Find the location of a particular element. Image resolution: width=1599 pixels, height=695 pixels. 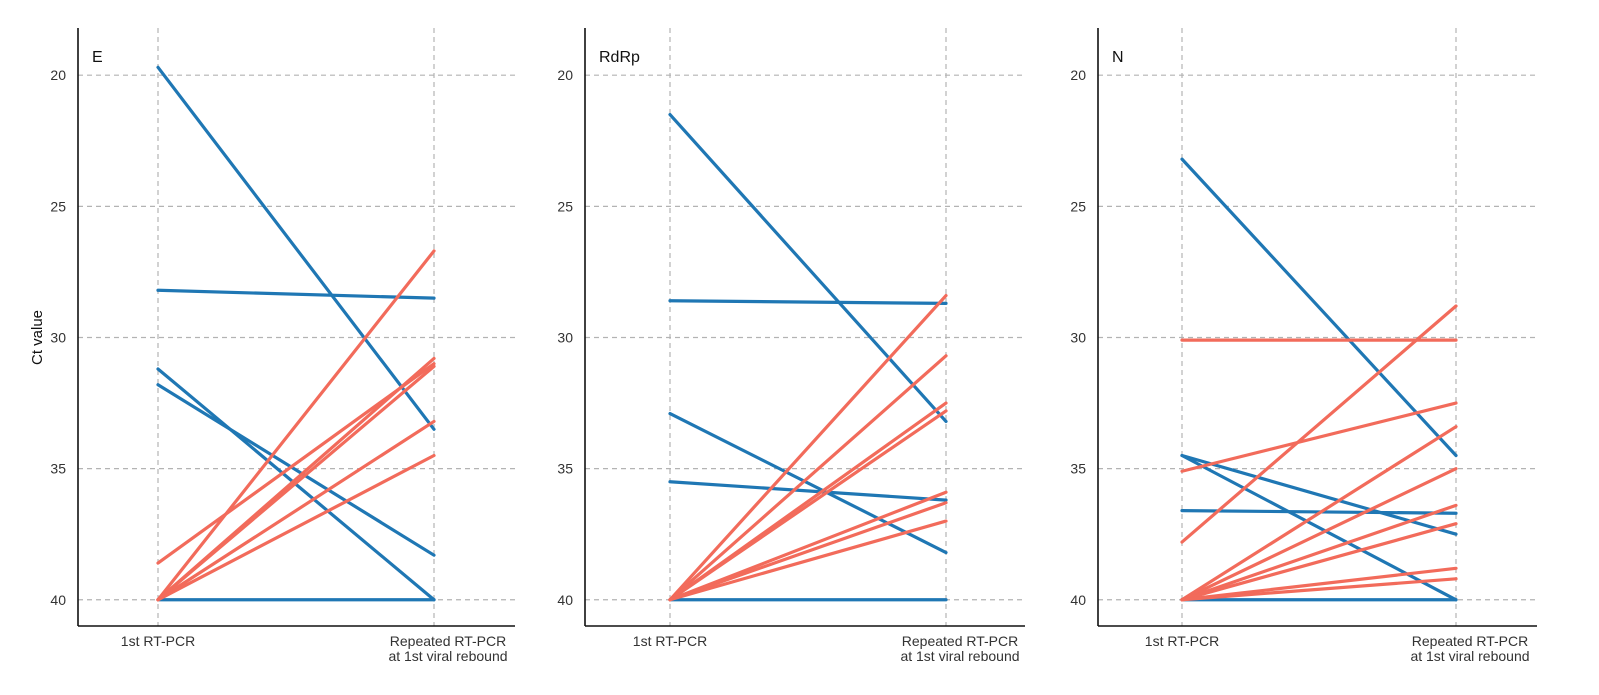

y-axis-label: Ct value is located at coordinates (37, 337).